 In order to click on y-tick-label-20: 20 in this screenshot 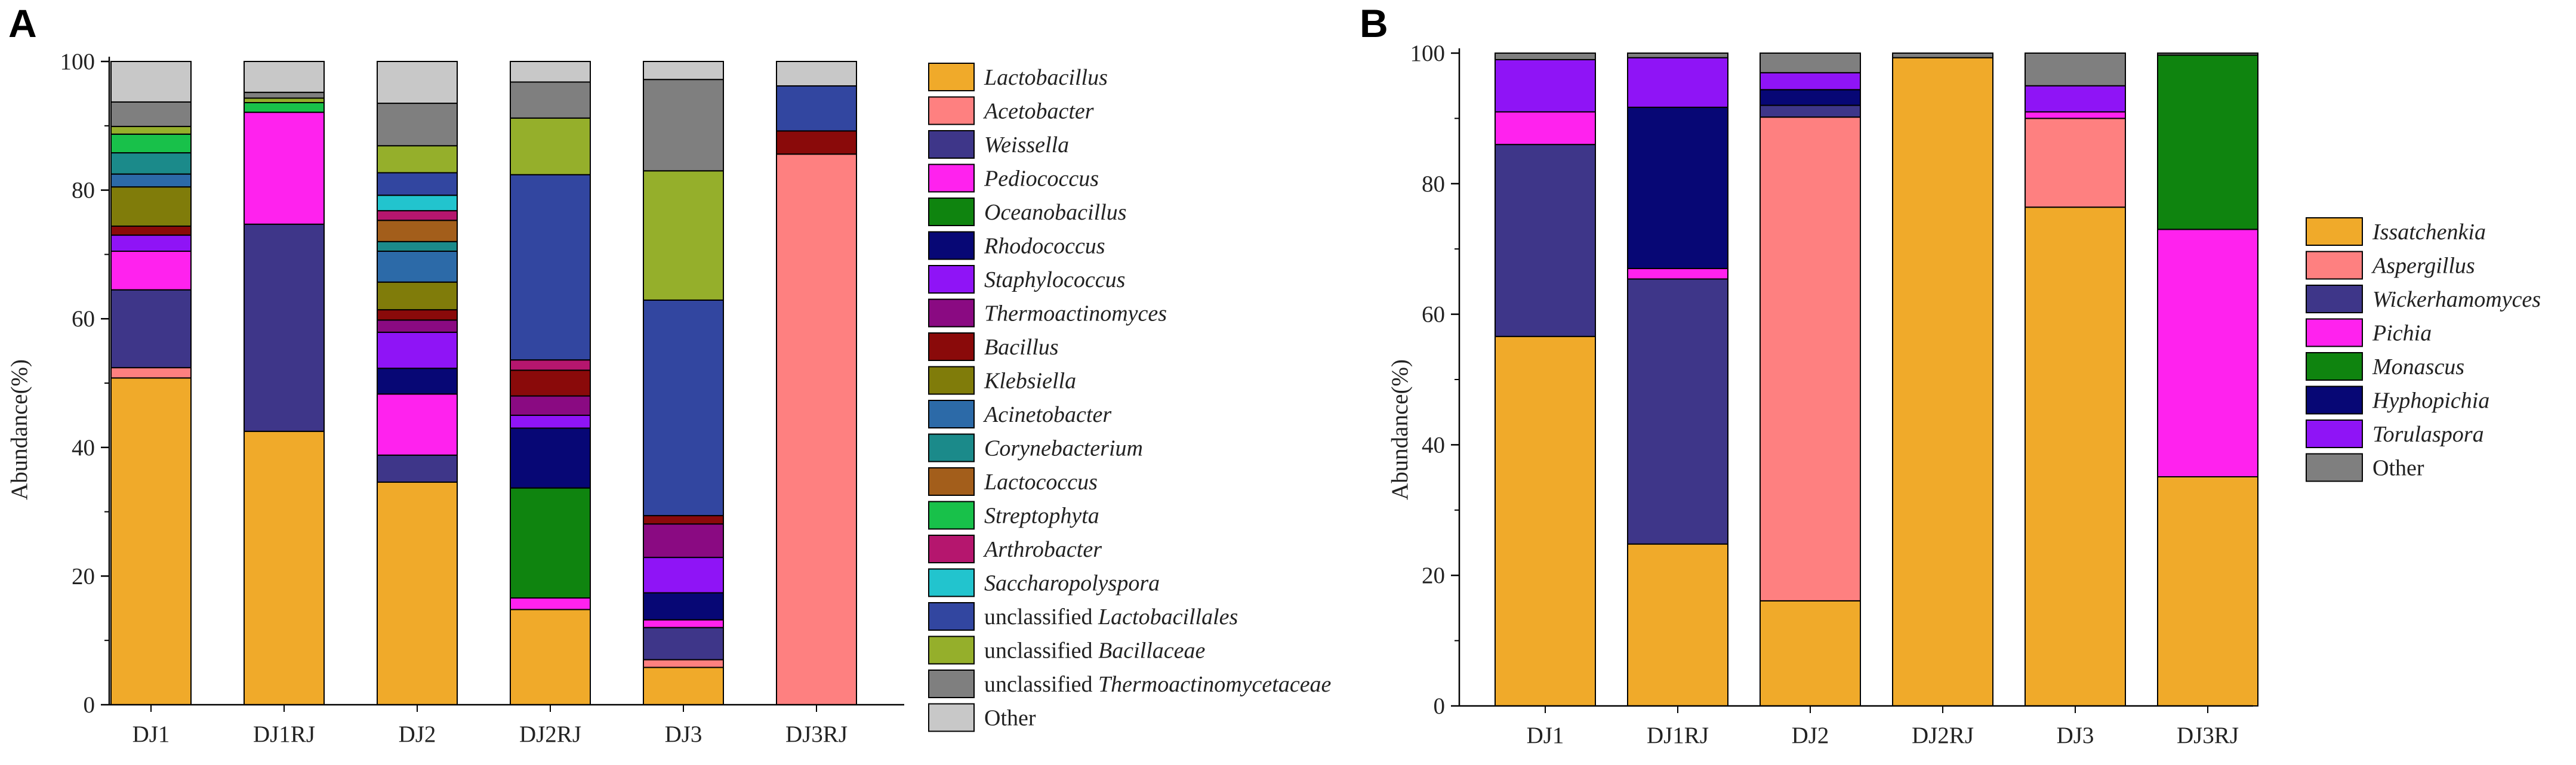, I will do `click(83, 576)`.